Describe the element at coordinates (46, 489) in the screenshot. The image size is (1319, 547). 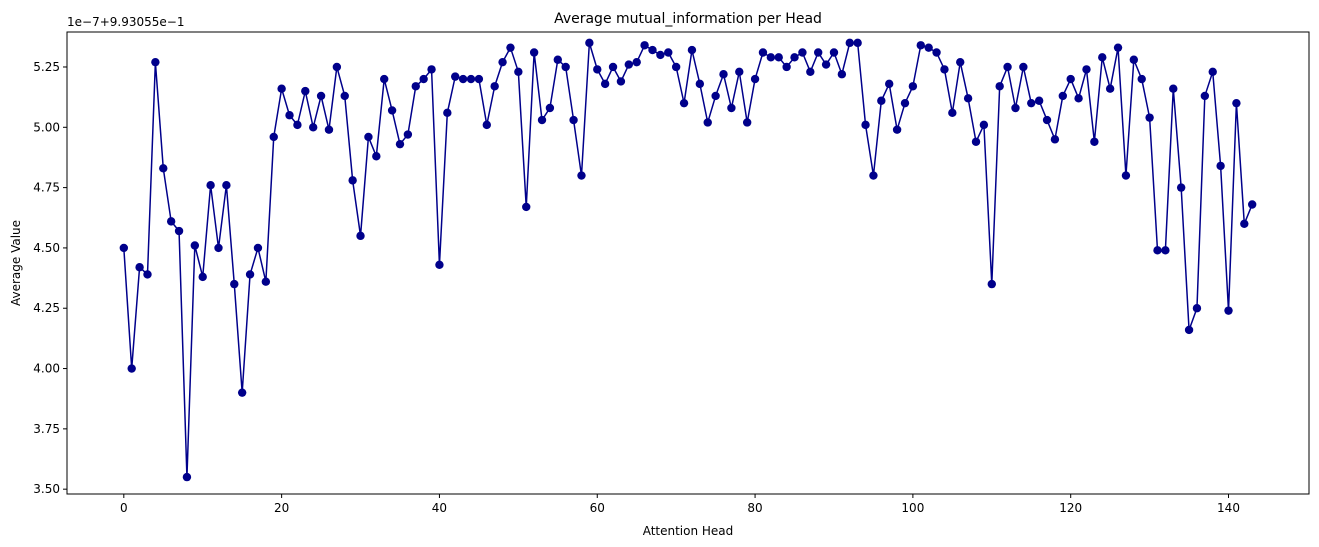
I see `y-tick-label: 3.50` at that location.